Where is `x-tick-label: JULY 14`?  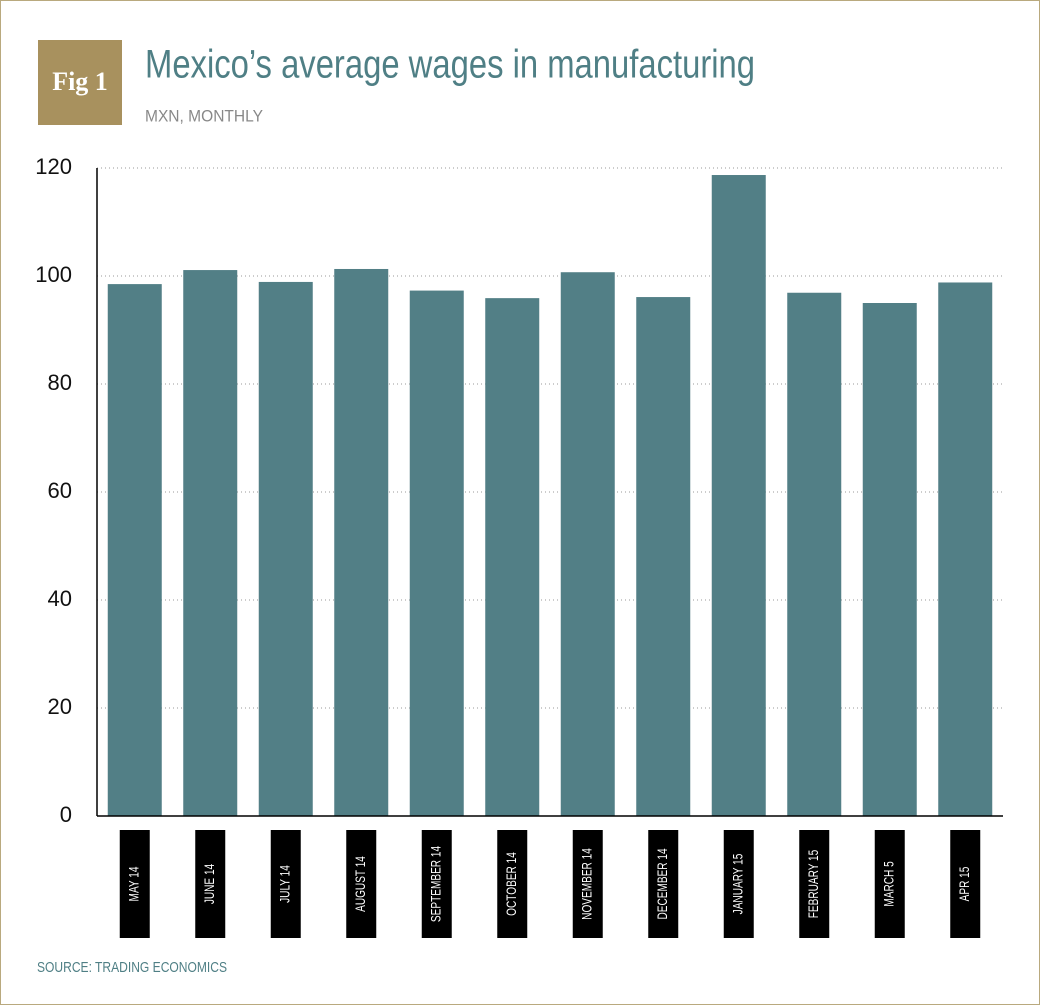 x-tick-label: JULY 14 is located at coordinates (285, 884).